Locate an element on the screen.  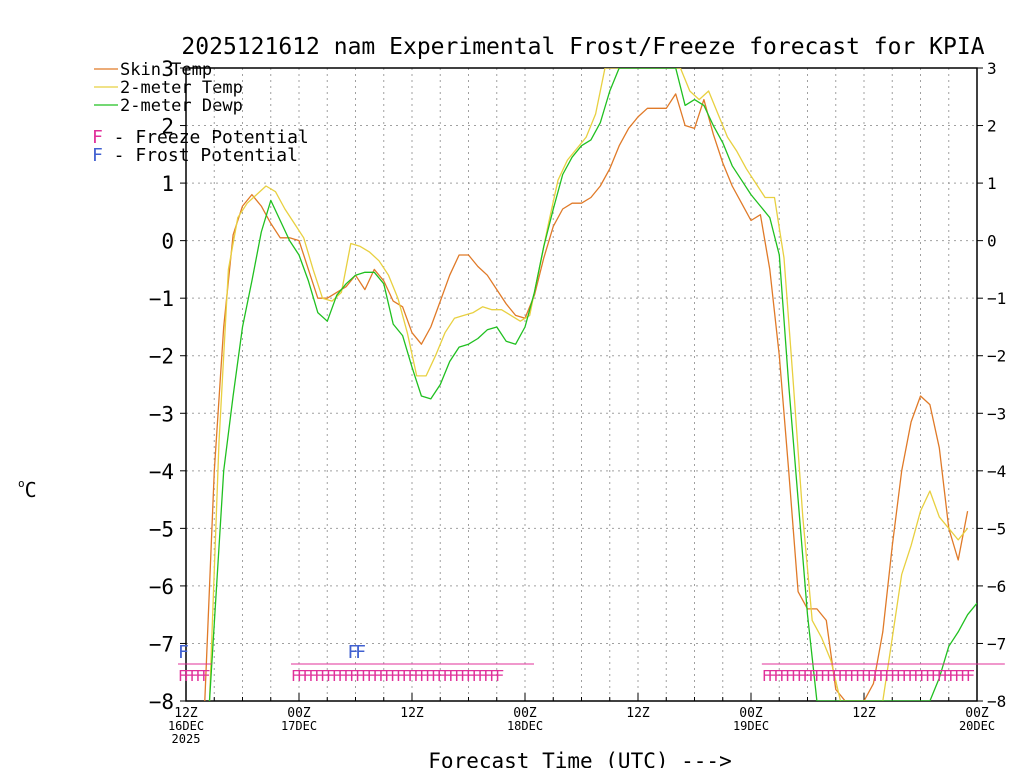
legend-label: 2-meter Temp is located at coordinates (181, 88).